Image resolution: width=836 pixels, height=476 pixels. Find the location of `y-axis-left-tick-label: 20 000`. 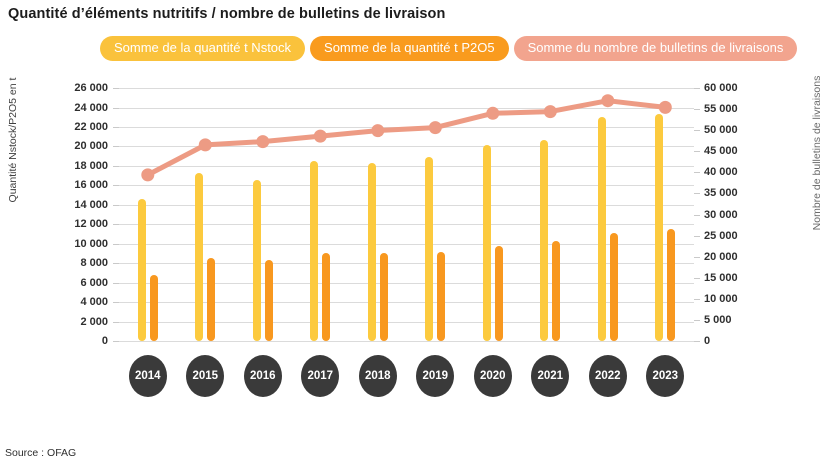

y-axis-left-tick-label: 20 000 is located at coordinates (91, 146).